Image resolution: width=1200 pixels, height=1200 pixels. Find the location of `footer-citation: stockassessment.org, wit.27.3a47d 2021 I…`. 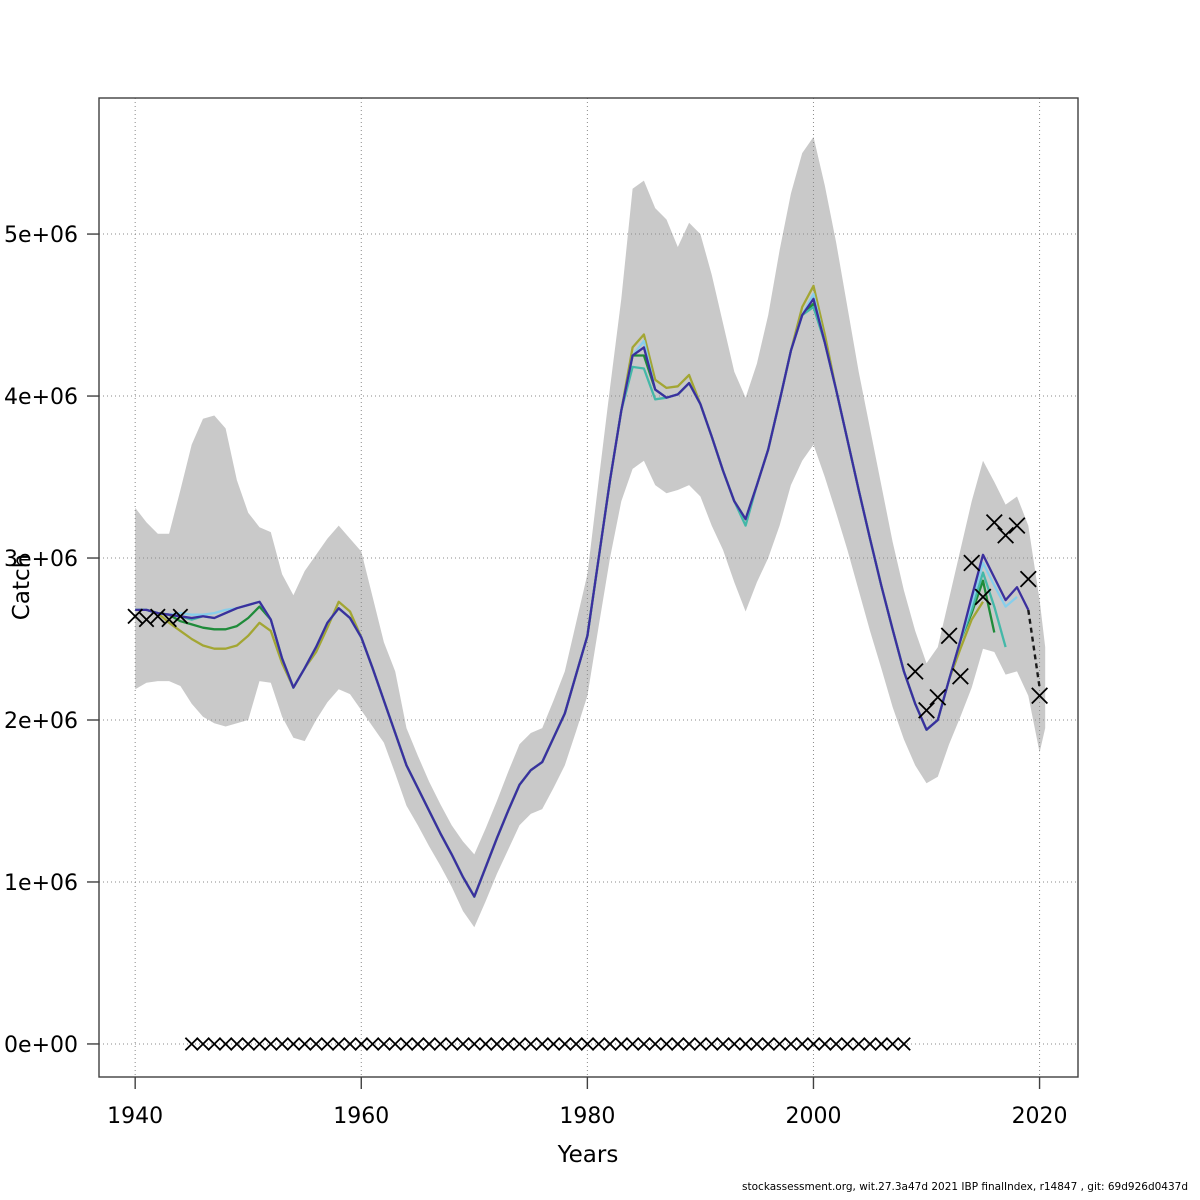

footer-citation: stockassessment.org, wit.27.3a47d 2021 I… is located at coordinates (965, 1187).